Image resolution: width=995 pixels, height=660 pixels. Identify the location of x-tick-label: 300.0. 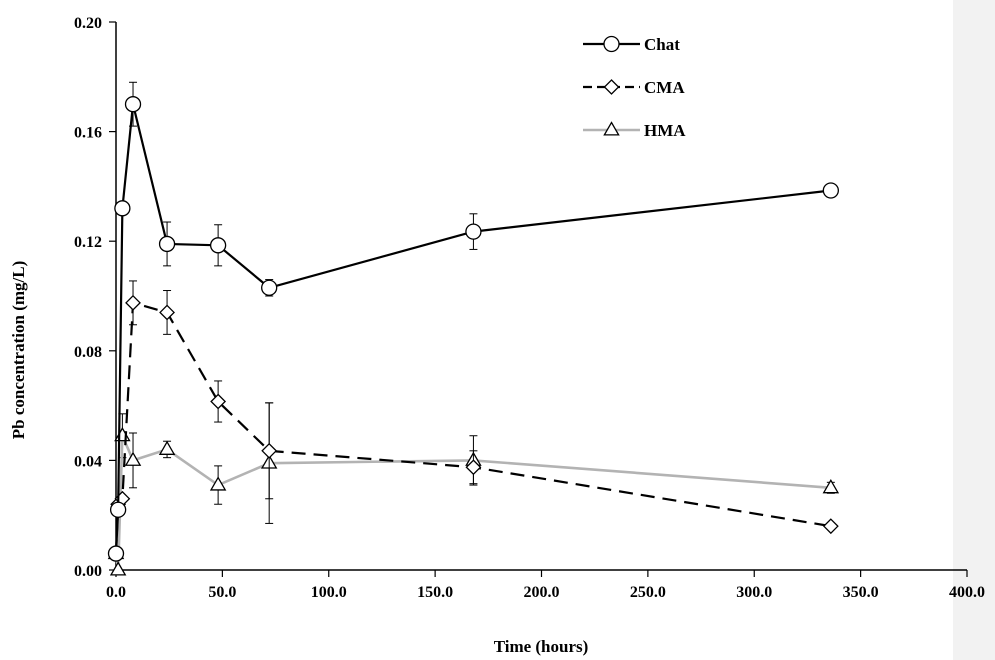
(754, 592).